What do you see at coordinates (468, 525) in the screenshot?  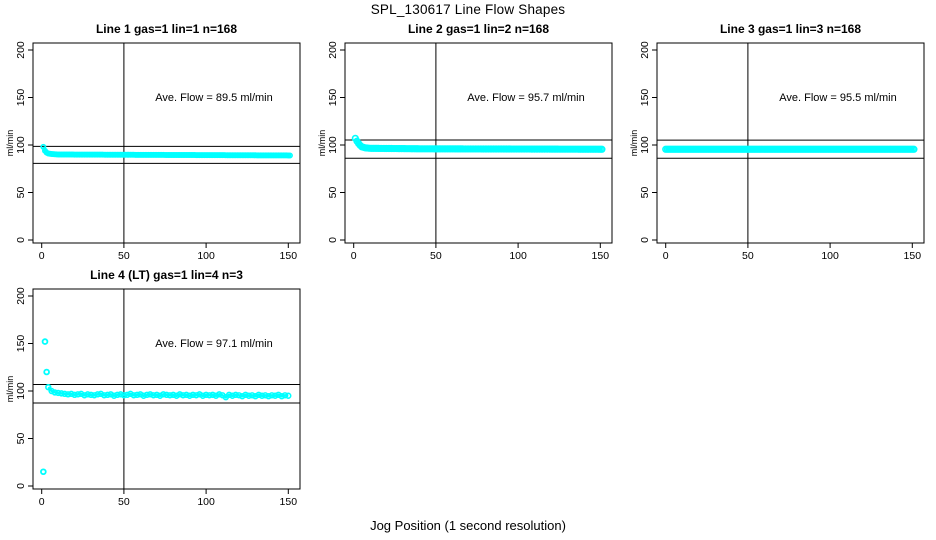 I see `x-axis-label: Jog Position (1 second resolution)` at bounding box center [468, 525].